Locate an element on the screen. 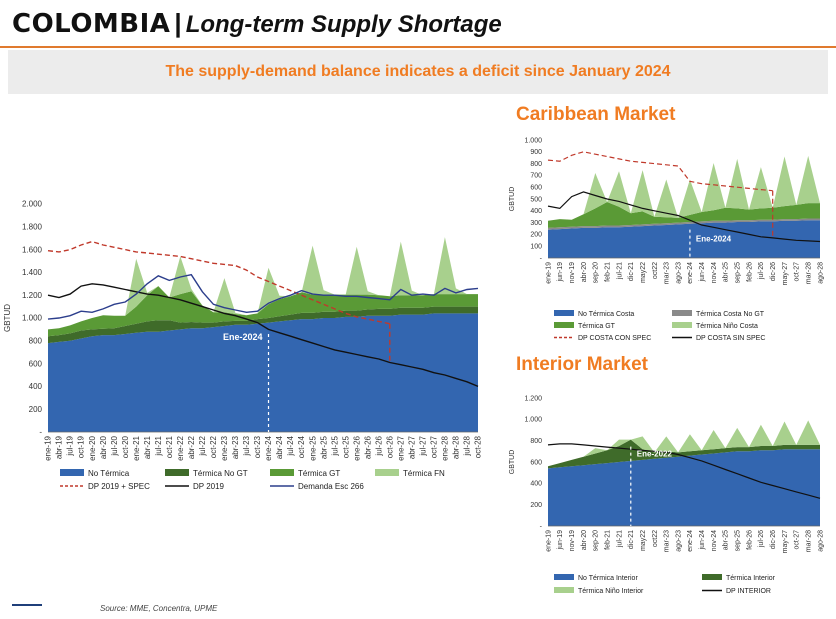 The image size is (836, 619). interior-xtick: ago-23 is located at coordinates (678, 541).